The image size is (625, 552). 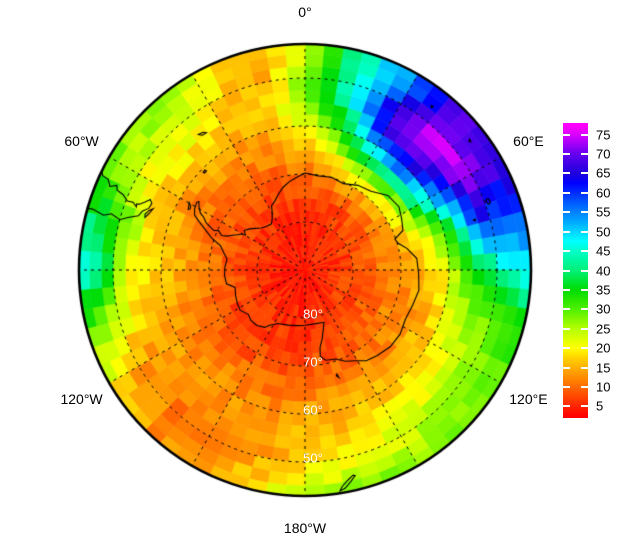 I want to click on longitude-label: 60°E, so click(x=528, y=141).